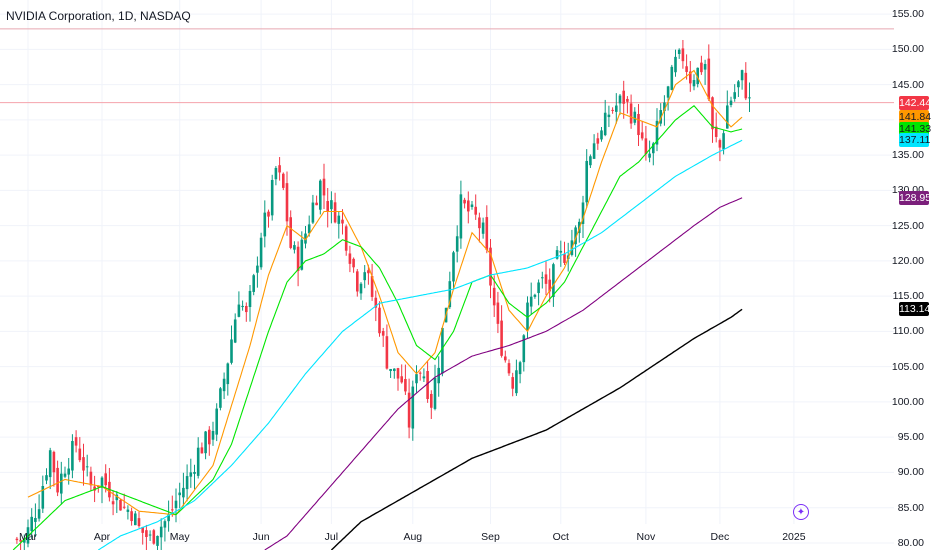 This screenshot has width=932, height=550. I want to click on y-tick-label: 120.00, so click(907, 260).